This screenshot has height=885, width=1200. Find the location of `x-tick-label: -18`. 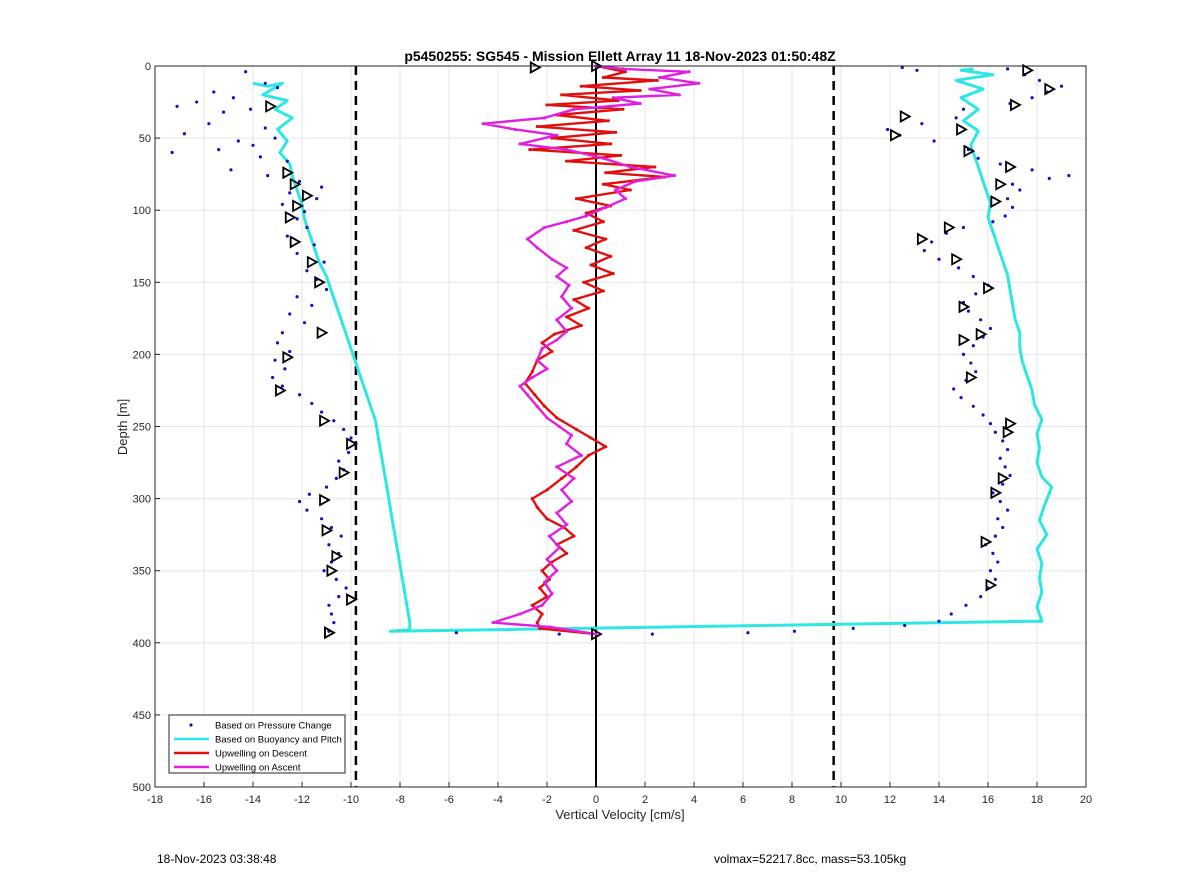

x-tick-label: -18 is located at coordinates (155, 800).